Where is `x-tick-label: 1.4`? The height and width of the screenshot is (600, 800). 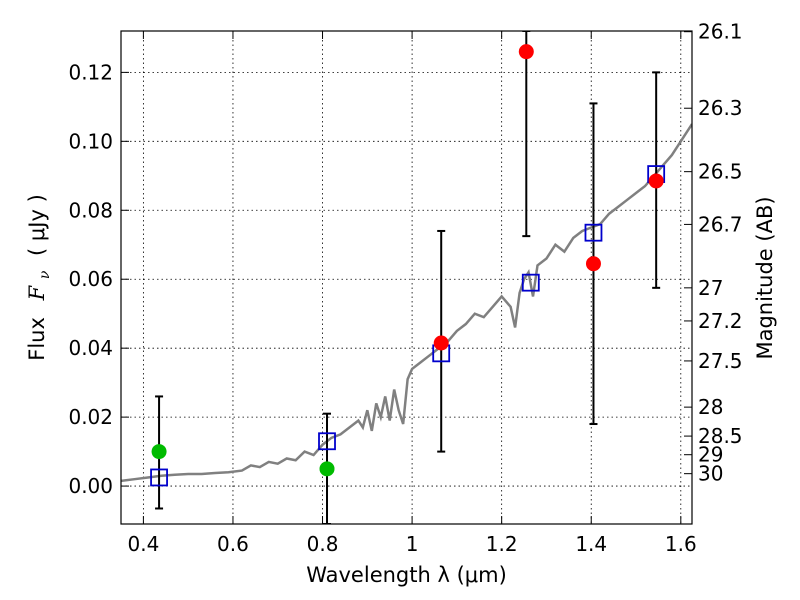 x-tick-label: 1.4 is located at coordinates (591, 544).